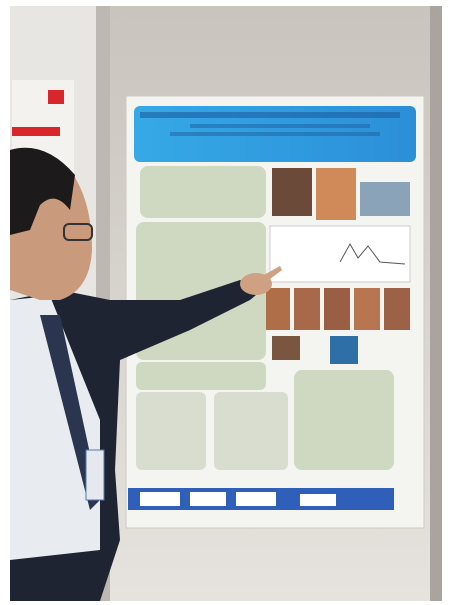  What do you see at coordinates (270, 115) in the screenshot?
I see `title-line` at bounding box center [270, 115].